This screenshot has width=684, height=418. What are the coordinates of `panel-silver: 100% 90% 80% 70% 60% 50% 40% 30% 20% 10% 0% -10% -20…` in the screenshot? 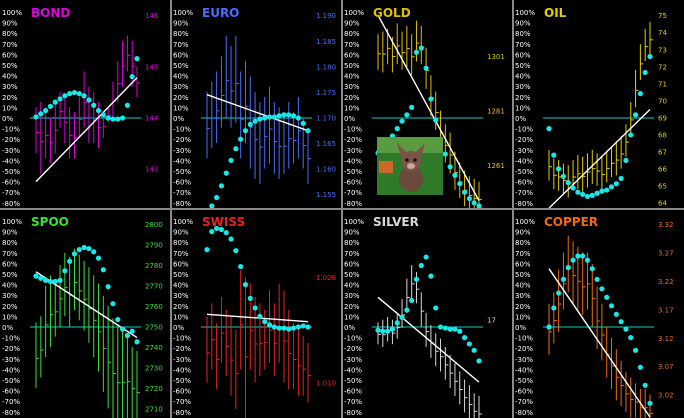 It's located at (420, 316).